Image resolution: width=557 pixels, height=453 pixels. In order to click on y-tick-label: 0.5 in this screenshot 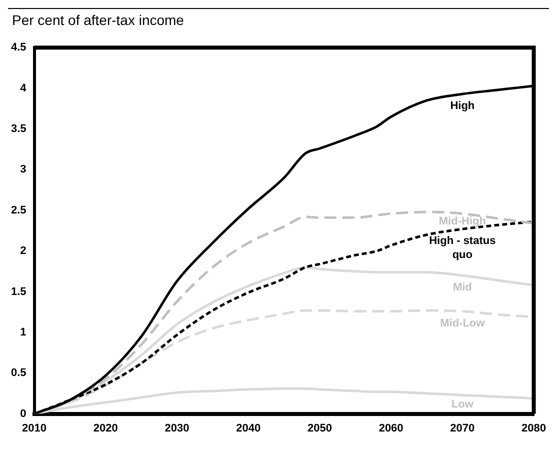, I will do `click(18, 373)`.